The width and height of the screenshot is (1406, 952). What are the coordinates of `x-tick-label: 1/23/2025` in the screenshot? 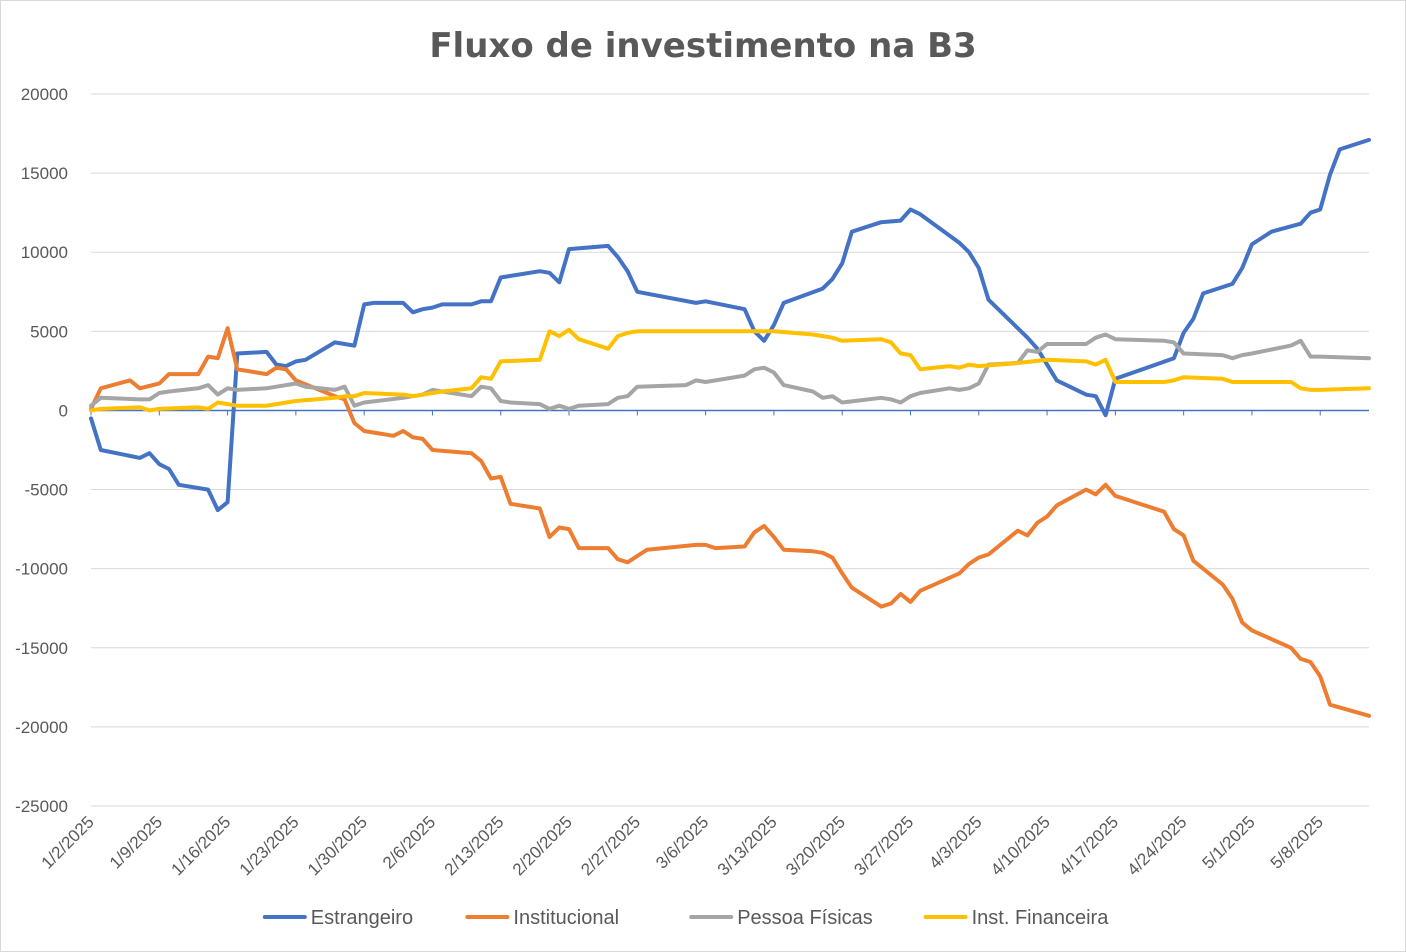 It's located at (269, 845).